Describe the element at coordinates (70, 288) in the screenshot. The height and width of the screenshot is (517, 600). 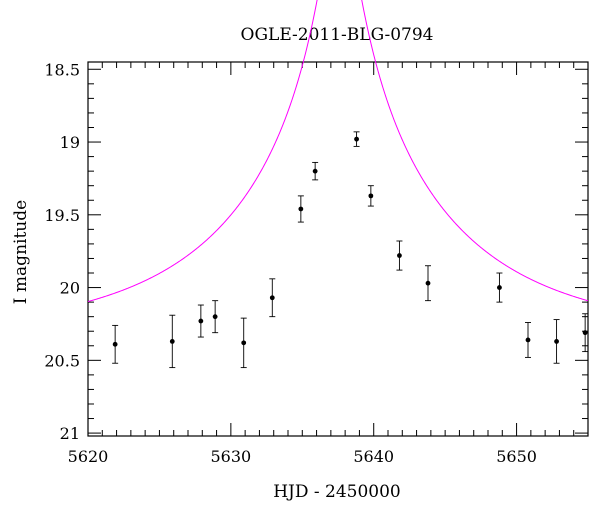
I see `y-tick-label: 20` at that location.